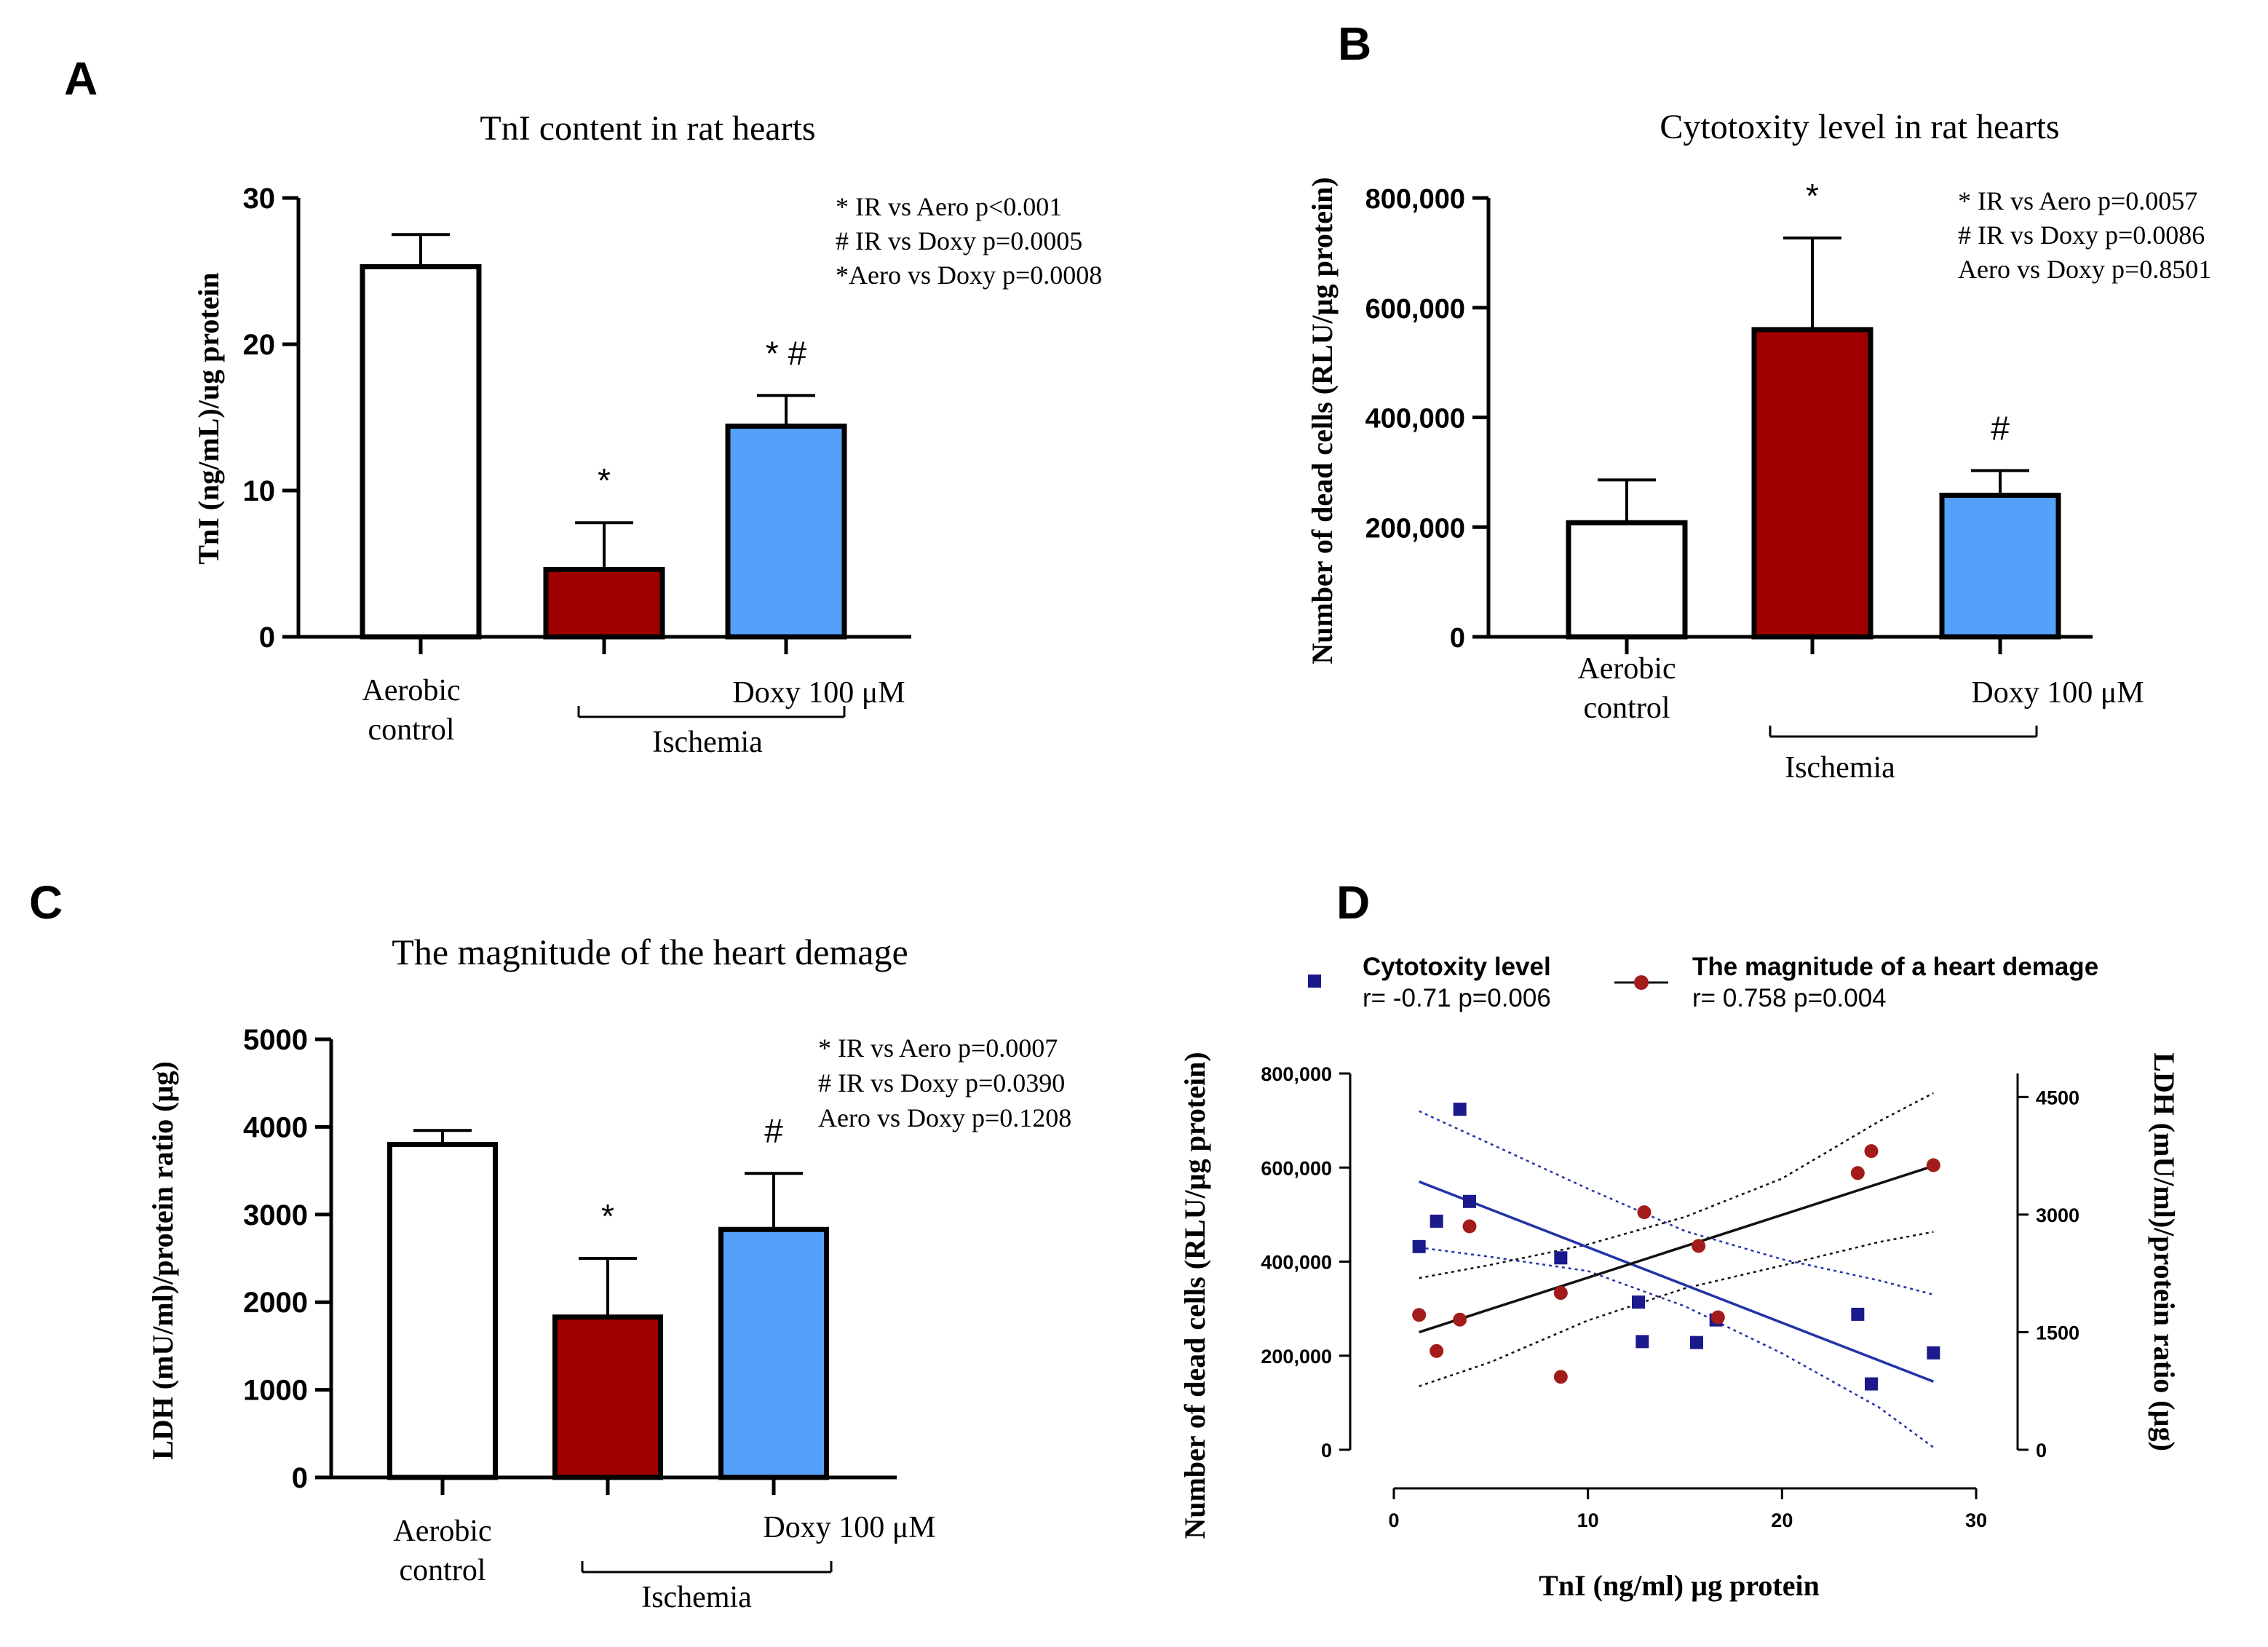  What do you see at coordinates (1393, 1520) in the screenshot?
I see `x-tick-label: 0` at bounding box center [1393, 1520].